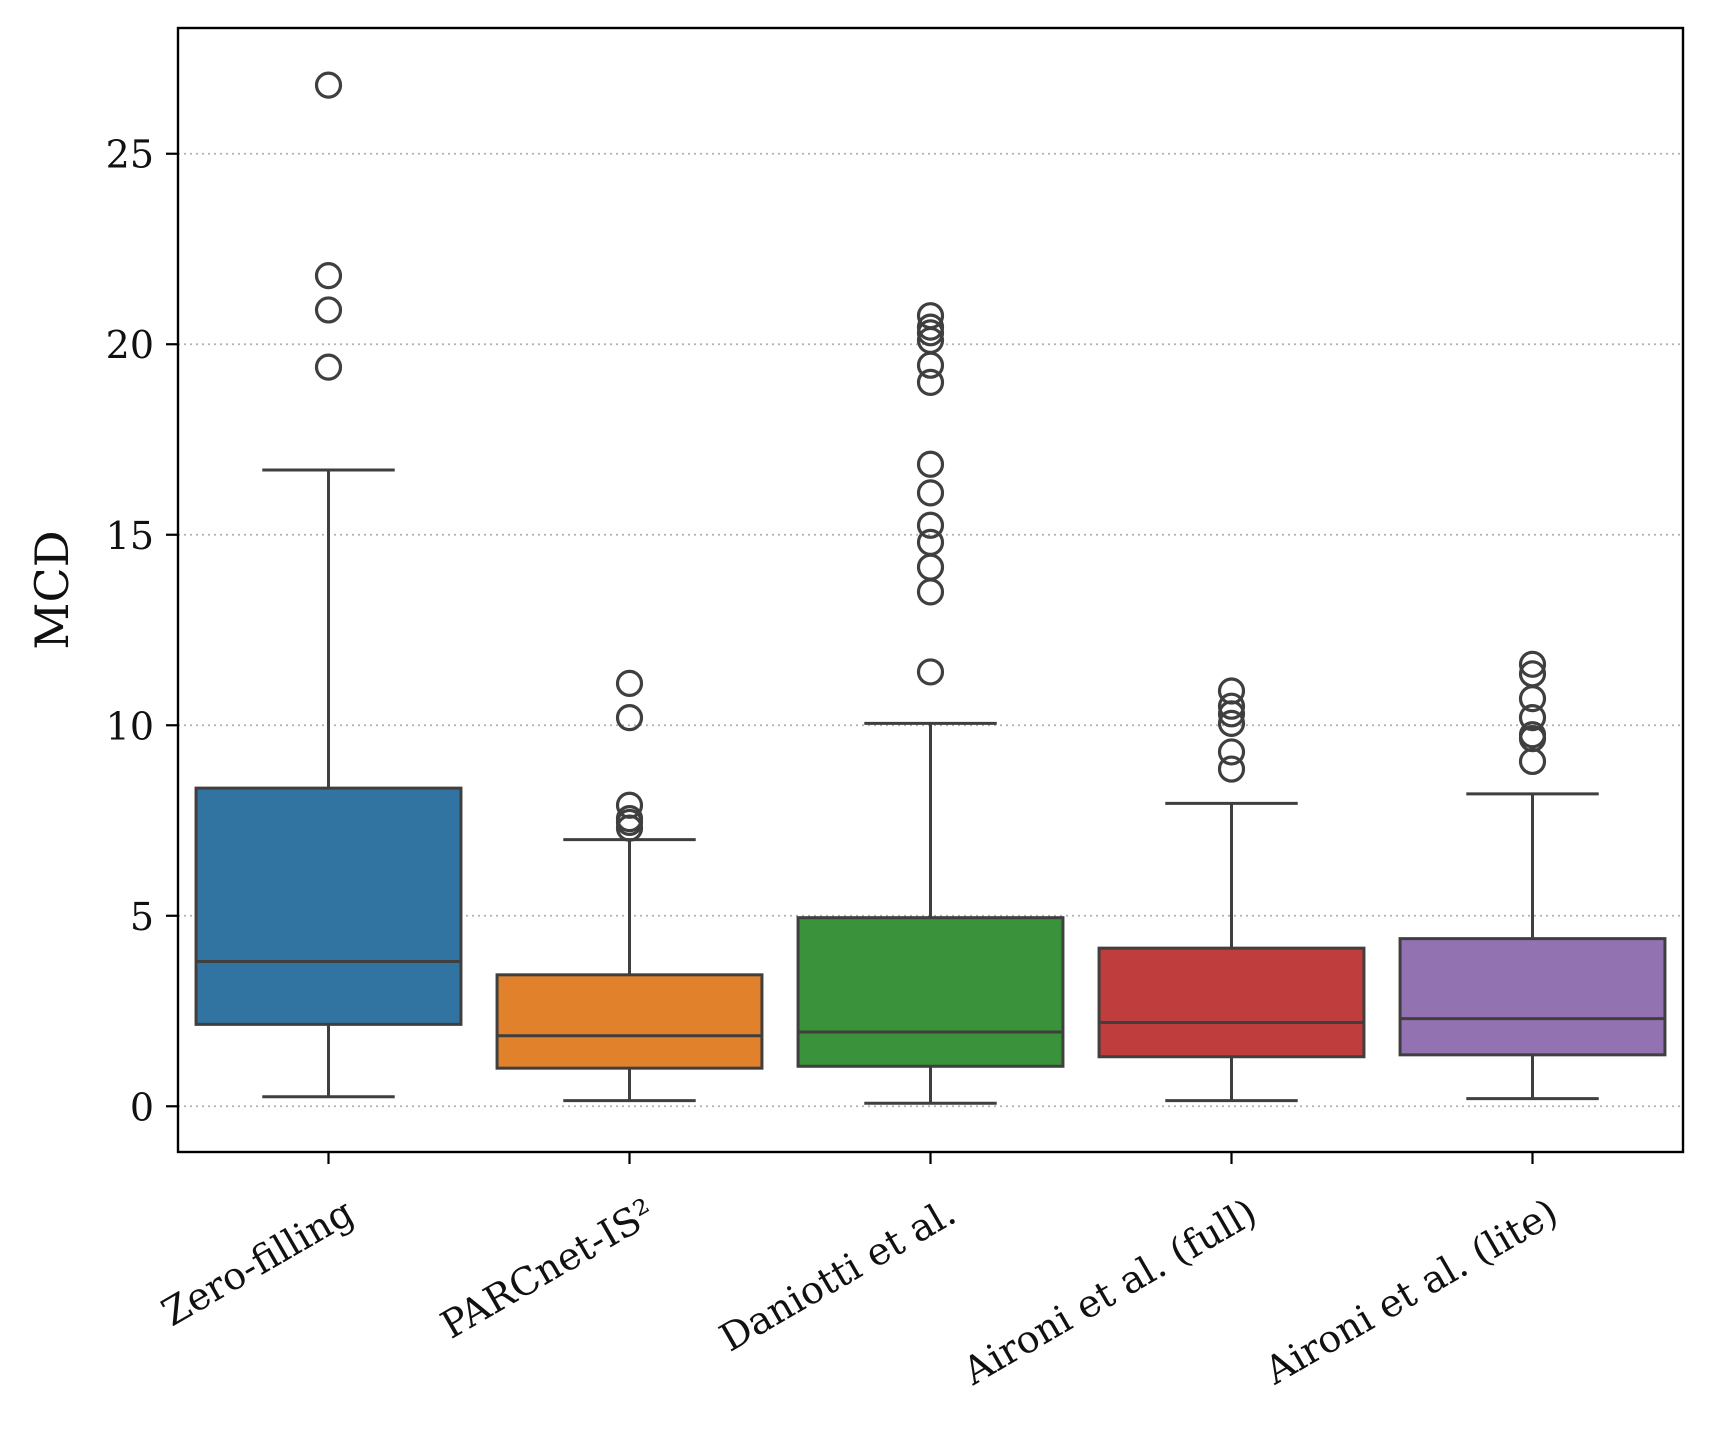 This screenshot has height=1438, width=1725. Describe the element at coordinates (130, 345) in the screenshot. I see `y-tick-label: 20` at that location.